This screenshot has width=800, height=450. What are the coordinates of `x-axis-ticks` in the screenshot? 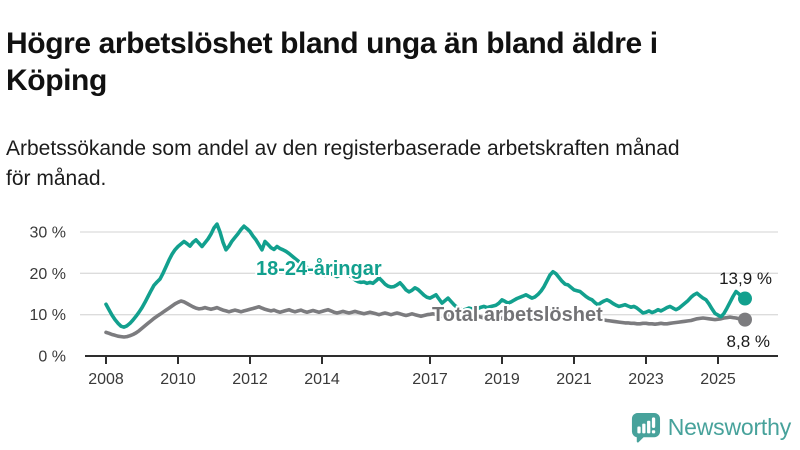 It's located at (412, 360).